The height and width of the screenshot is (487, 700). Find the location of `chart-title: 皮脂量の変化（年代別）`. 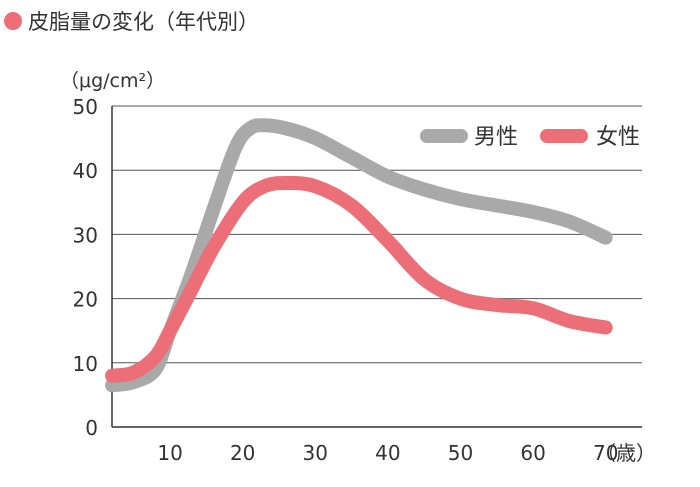

chart-title: 皮脂量の変化（年代別） is located at coordinates (131, 21).